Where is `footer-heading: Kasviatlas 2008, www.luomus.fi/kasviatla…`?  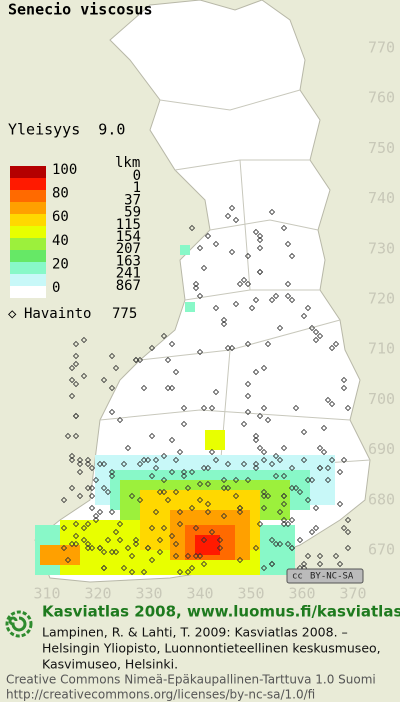
footer-heading: Kasviatlas 2008, www.luomus.fi/kasviatla… is located at coordinates (221, 612).